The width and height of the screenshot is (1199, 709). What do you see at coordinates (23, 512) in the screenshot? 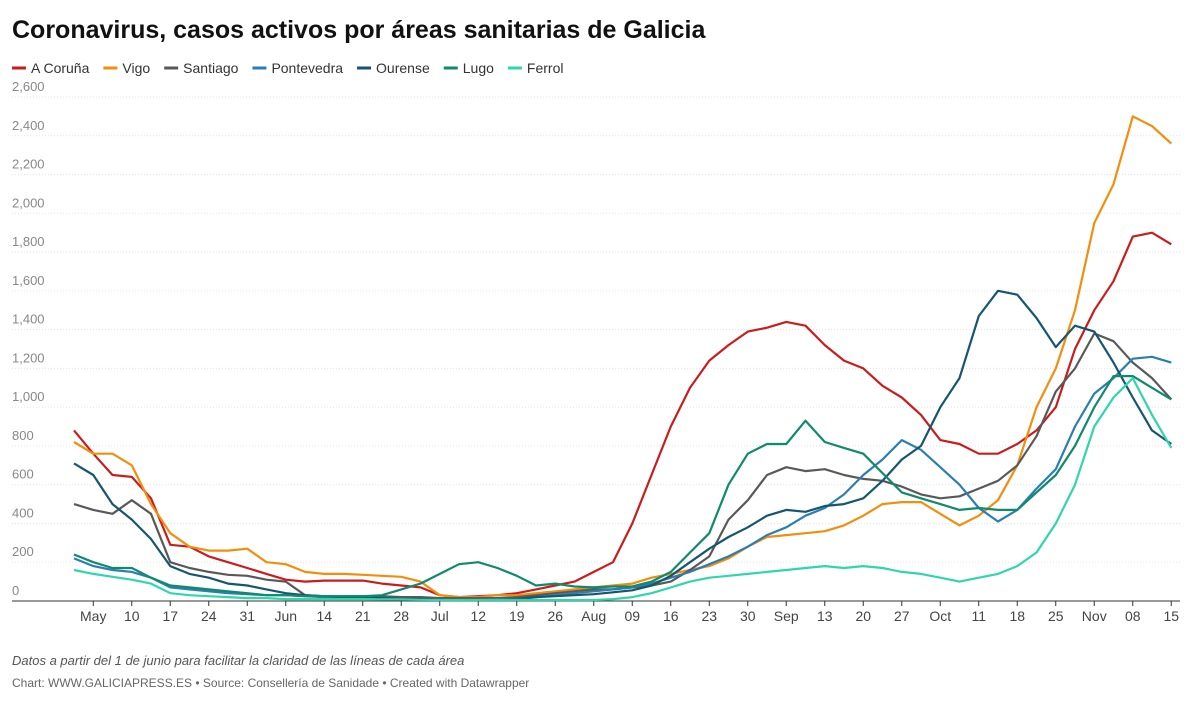
I see `y-tick-label: 400` at bounding box center [23, 512].